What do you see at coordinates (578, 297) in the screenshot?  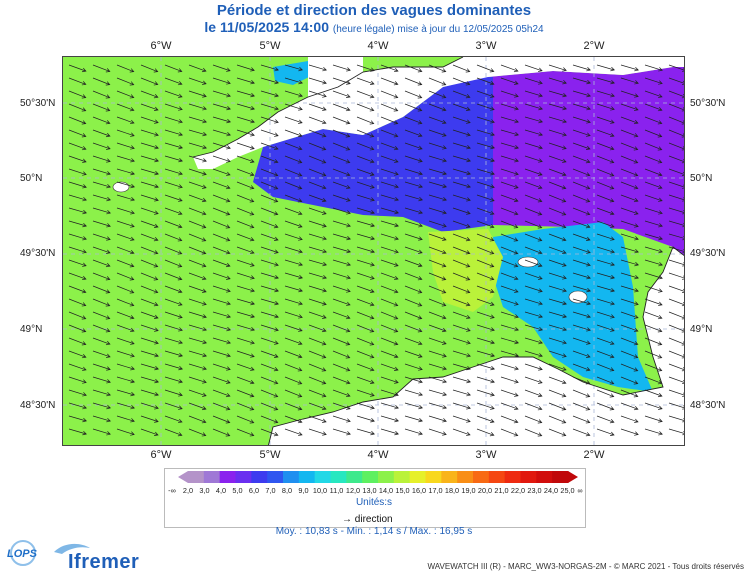 I see `island-guernsey` at bounding box center [578, 297].